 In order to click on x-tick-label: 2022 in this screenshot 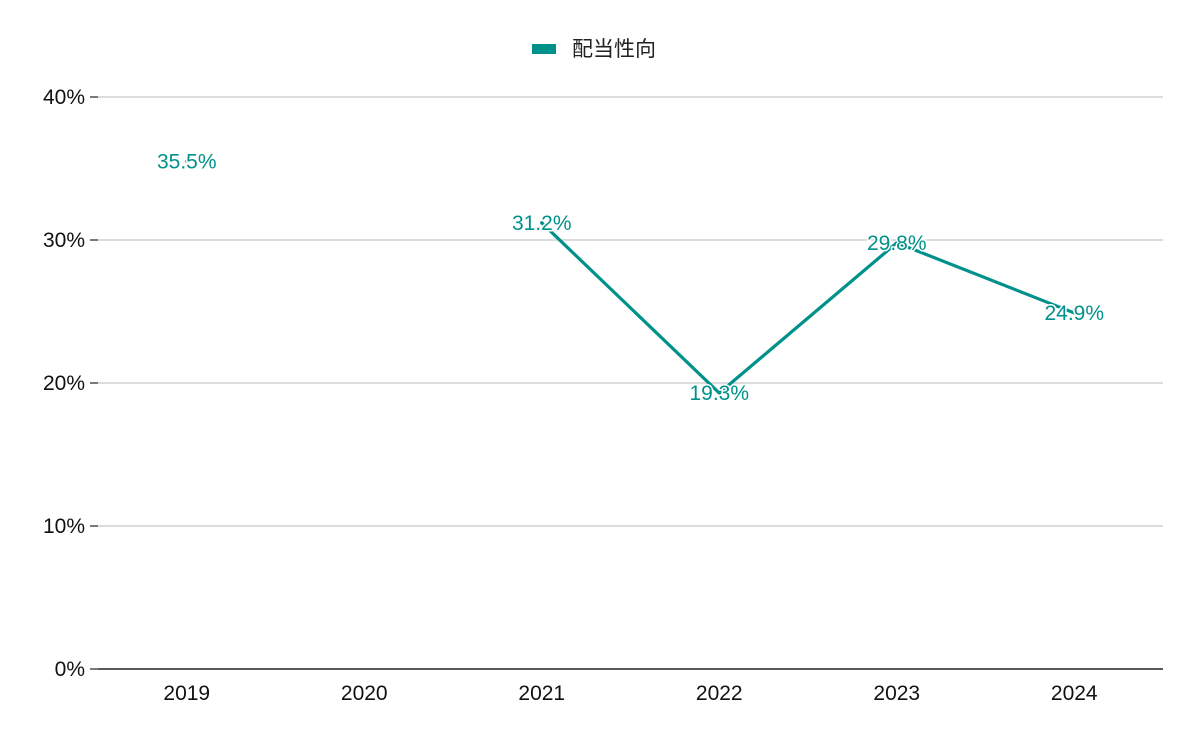, I will do `click(719, 693)`.